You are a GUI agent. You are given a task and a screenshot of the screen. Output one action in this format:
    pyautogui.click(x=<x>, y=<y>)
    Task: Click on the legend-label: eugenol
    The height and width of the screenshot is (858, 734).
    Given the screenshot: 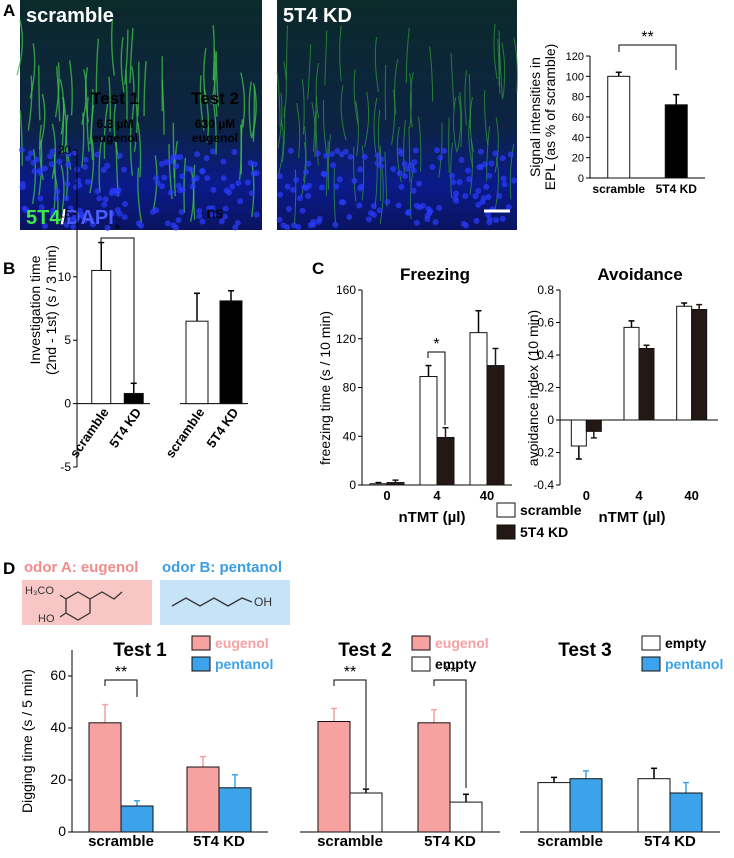 What is the action you would take?
    pyautogui.click(x=462, y=643)
    